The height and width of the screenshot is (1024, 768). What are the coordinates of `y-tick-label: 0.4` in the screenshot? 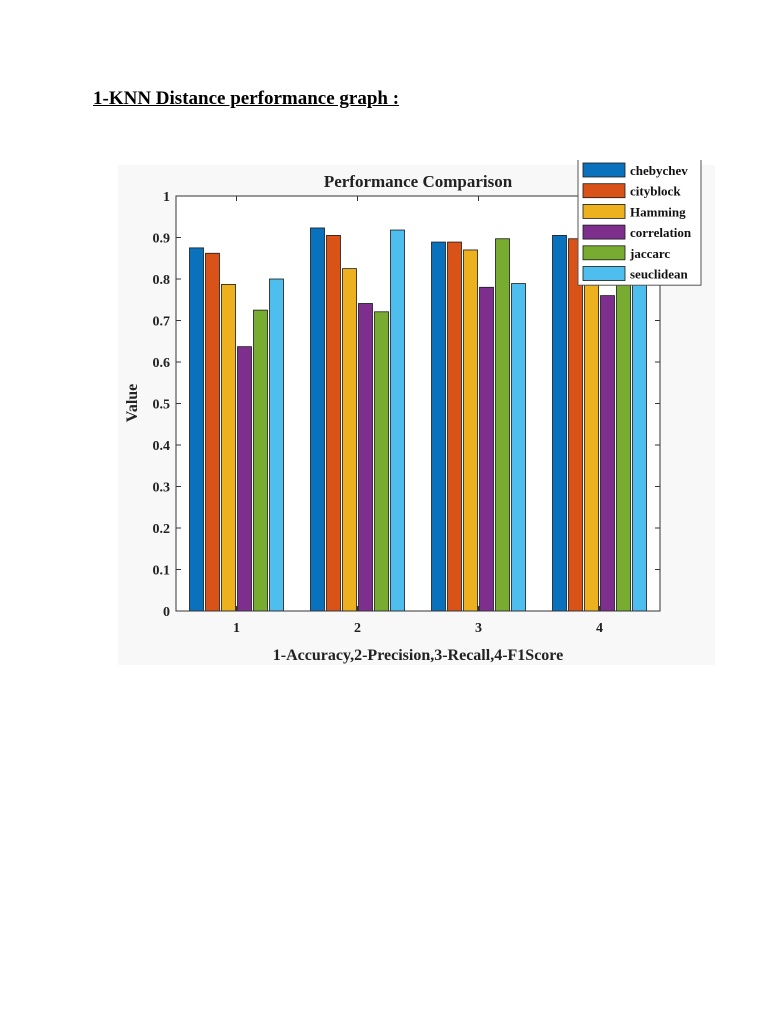 It's located at (162, 446).